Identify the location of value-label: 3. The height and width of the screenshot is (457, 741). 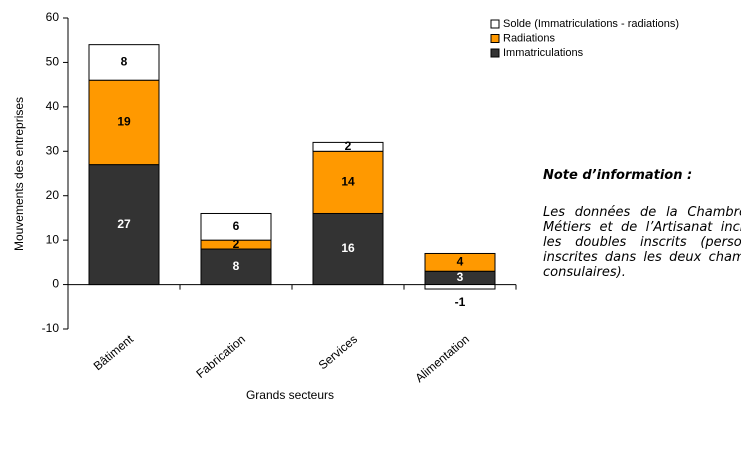
(460, 277).